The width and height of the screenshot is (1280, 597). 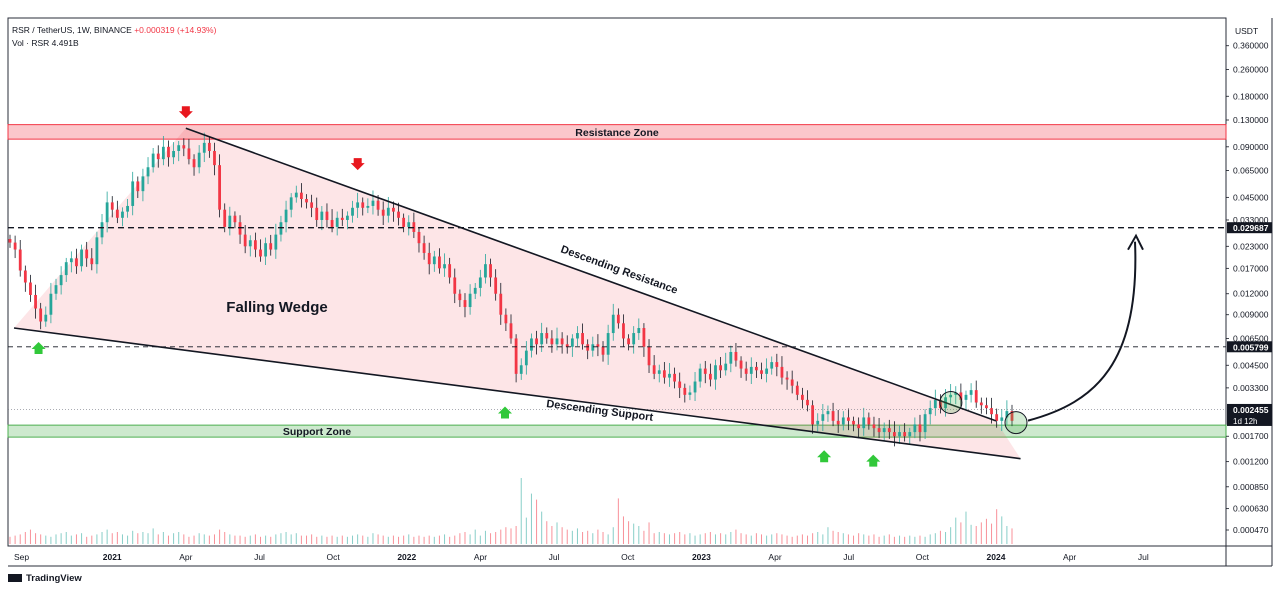 What do you see at coordinates (334, 557) in the screenshot?
I see `x-tick-label: Oct` at bounding box center [334, 557].